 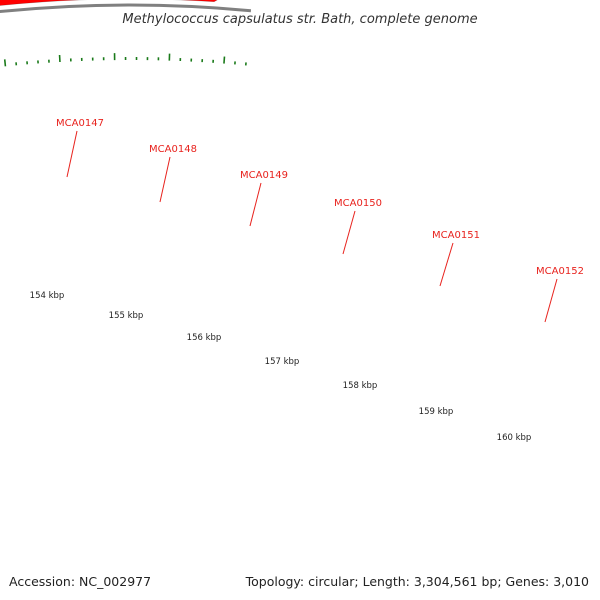 What do you see at coordinates (264, 175) in the screenshot?
I see `gene-label-mca0149: MCA0149` at bounding box center [264, 175].